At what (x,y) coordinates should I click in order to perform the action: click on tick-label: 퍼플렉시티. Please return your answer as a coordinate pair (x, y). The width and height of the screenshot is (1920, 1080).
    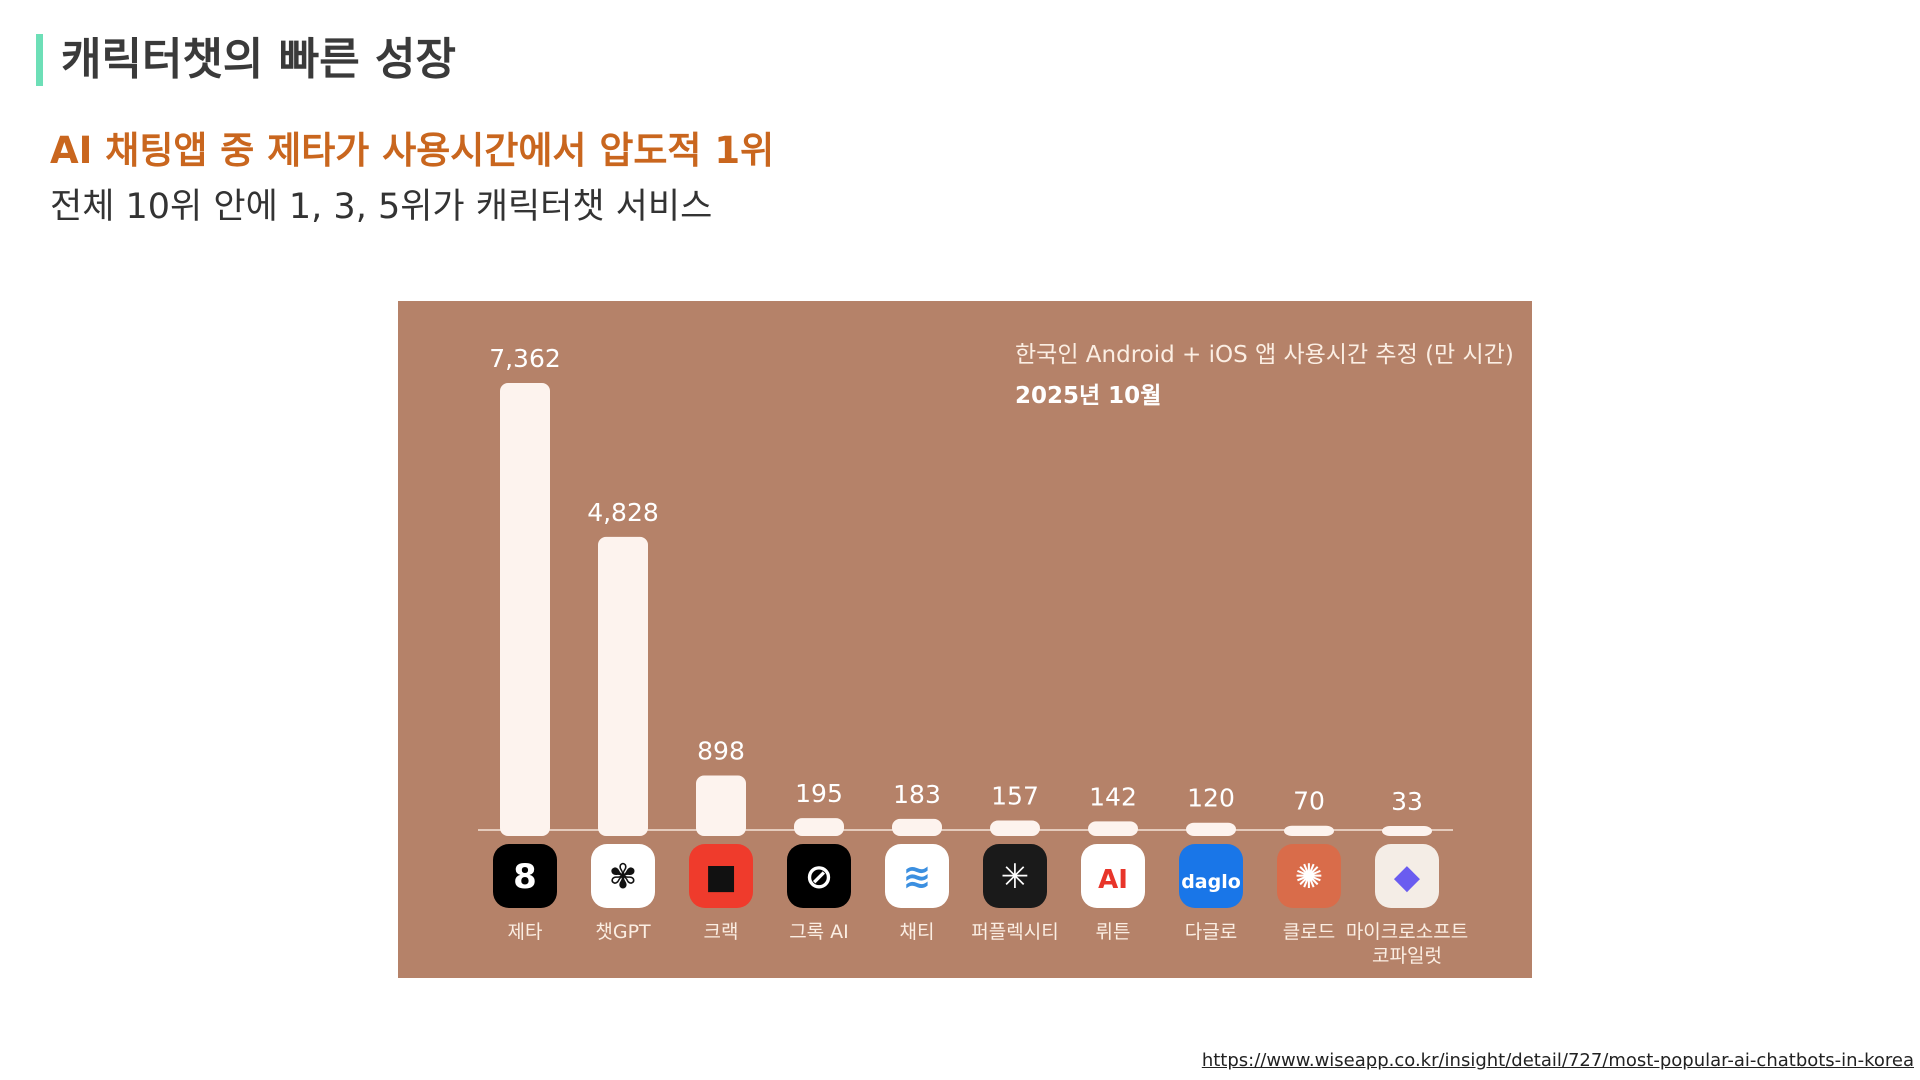
    Looking at the image, I should click on (1014, 932).